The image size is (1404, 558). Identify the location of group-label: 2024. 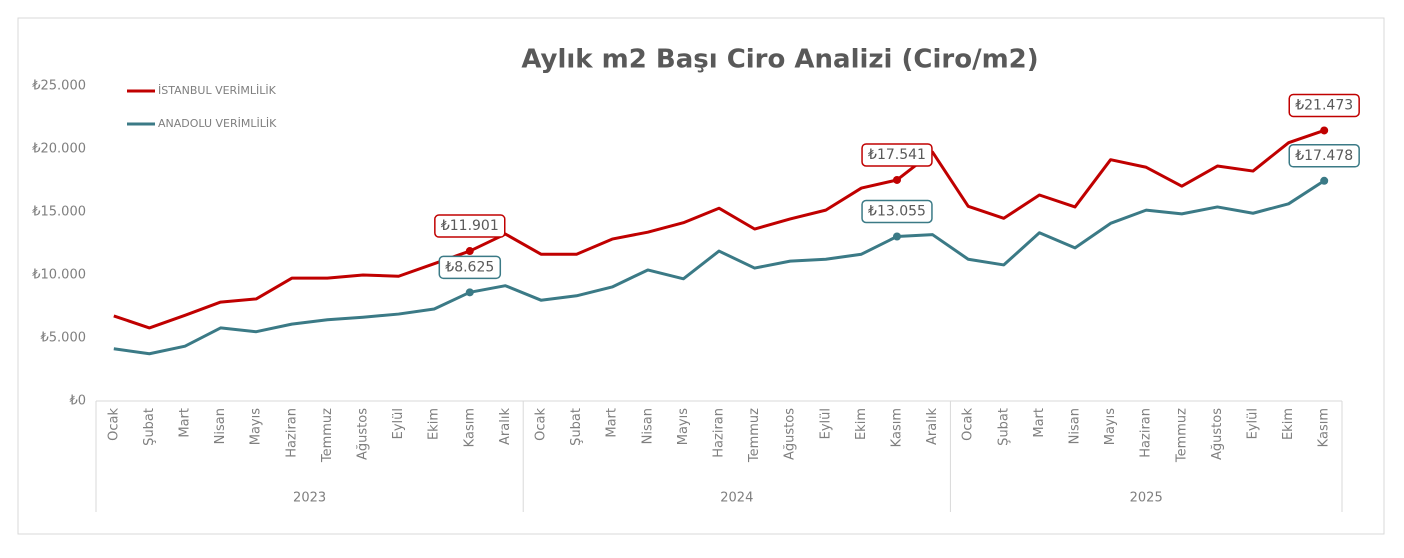
(736, 498).